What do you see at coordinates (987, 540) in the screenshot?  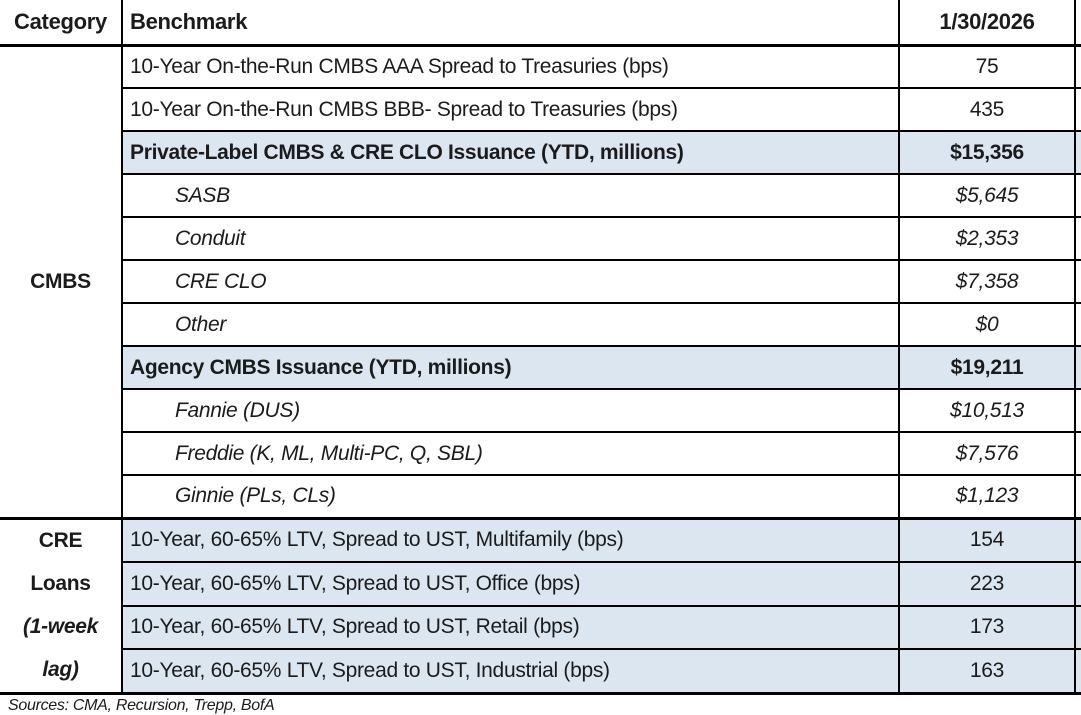 I see `value-cell: 154` at bounding box center [987, 540].